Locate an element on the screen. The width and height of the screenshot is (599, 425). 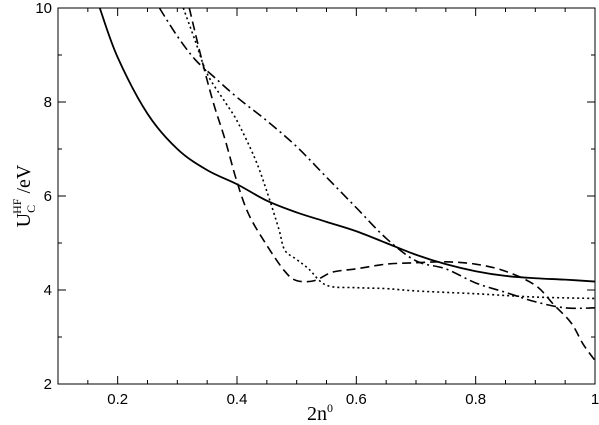
x-axis-title-base: 2n is located at coordinates (317, 414).